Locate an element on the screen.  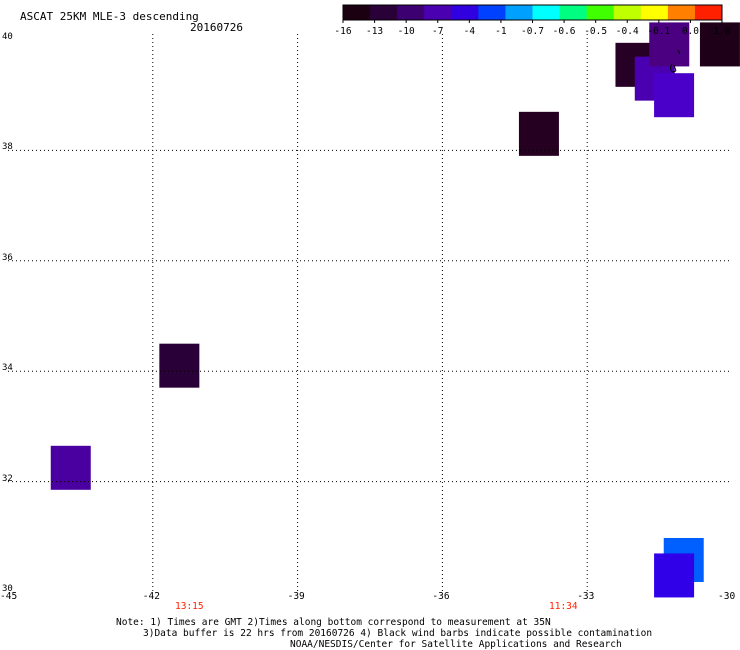
latitude-label: 34 is located at coordinates (7, 368).